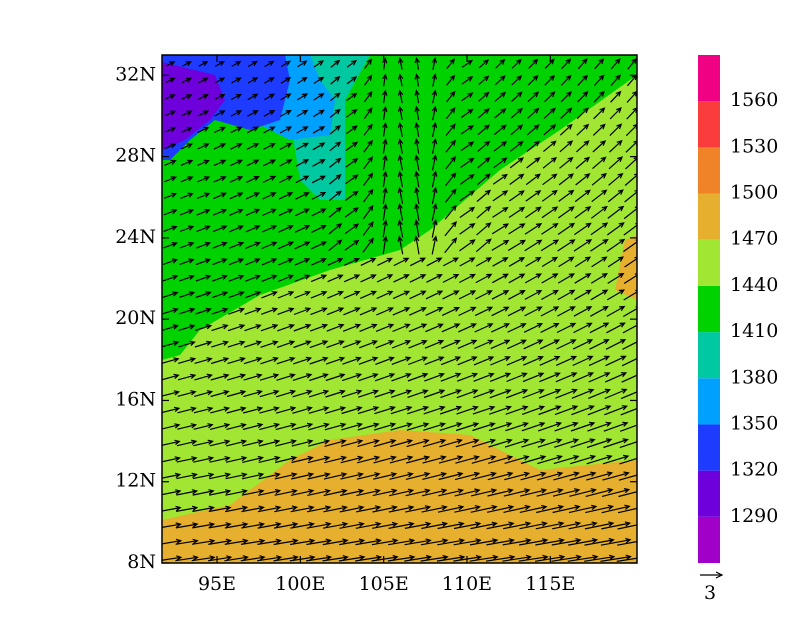  What do you see at coordinates (399, 496) in the screenshot?
I see `field-region` at bounding box center [399, 496].